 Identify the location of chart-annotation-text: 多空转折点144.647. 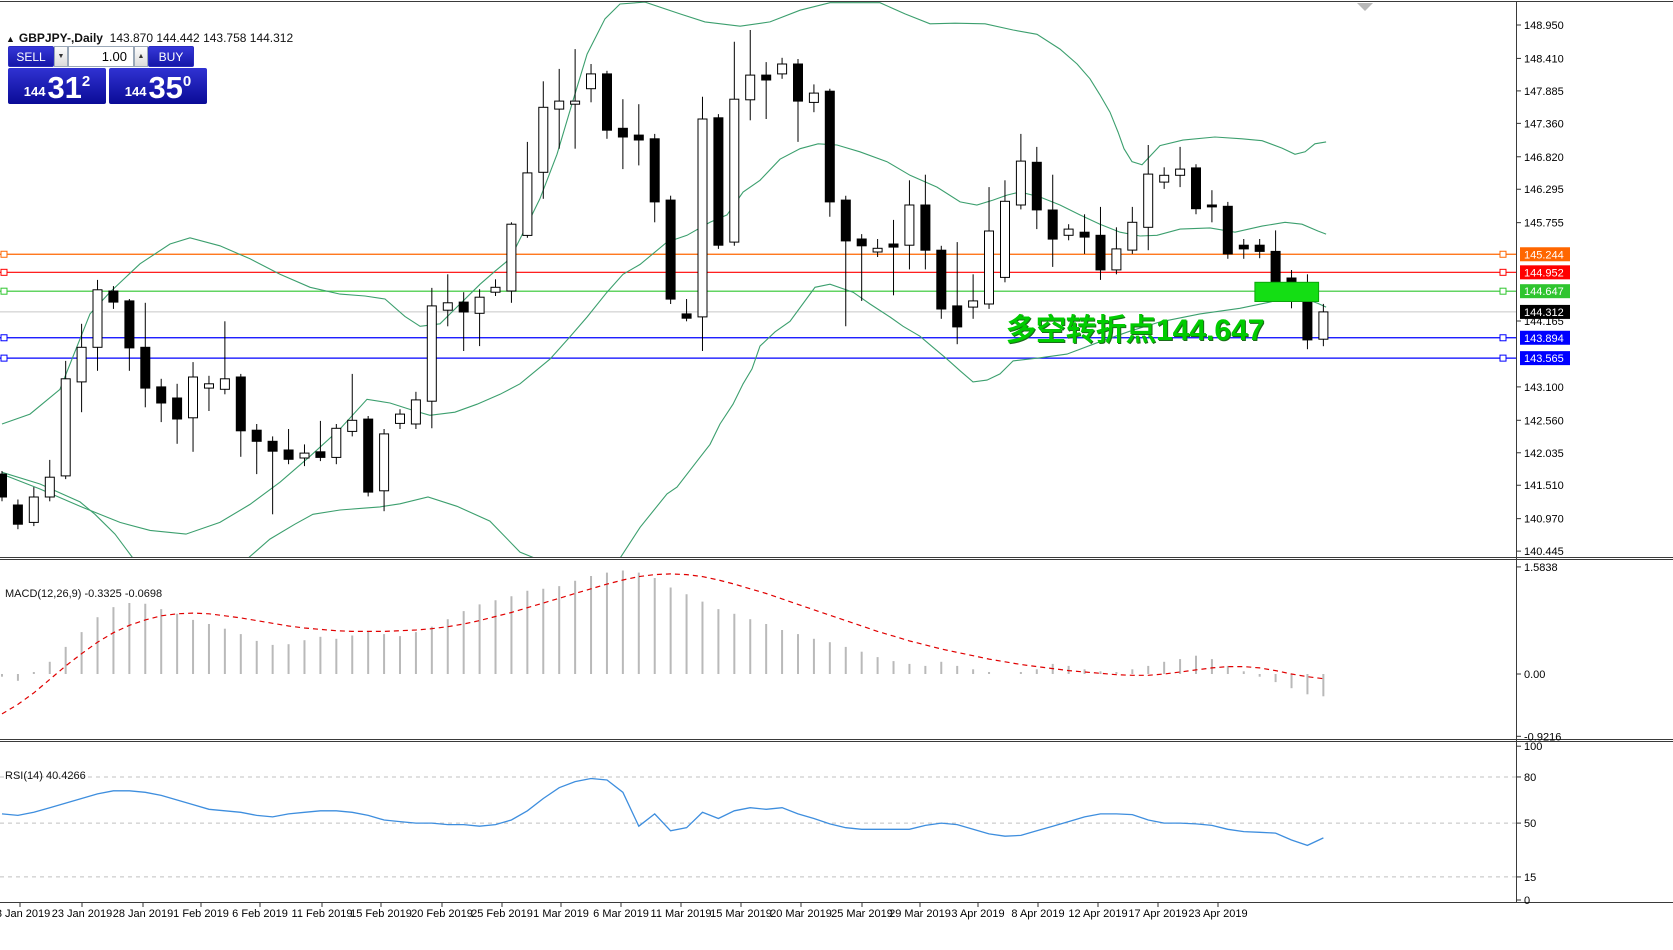
(1135, 330).